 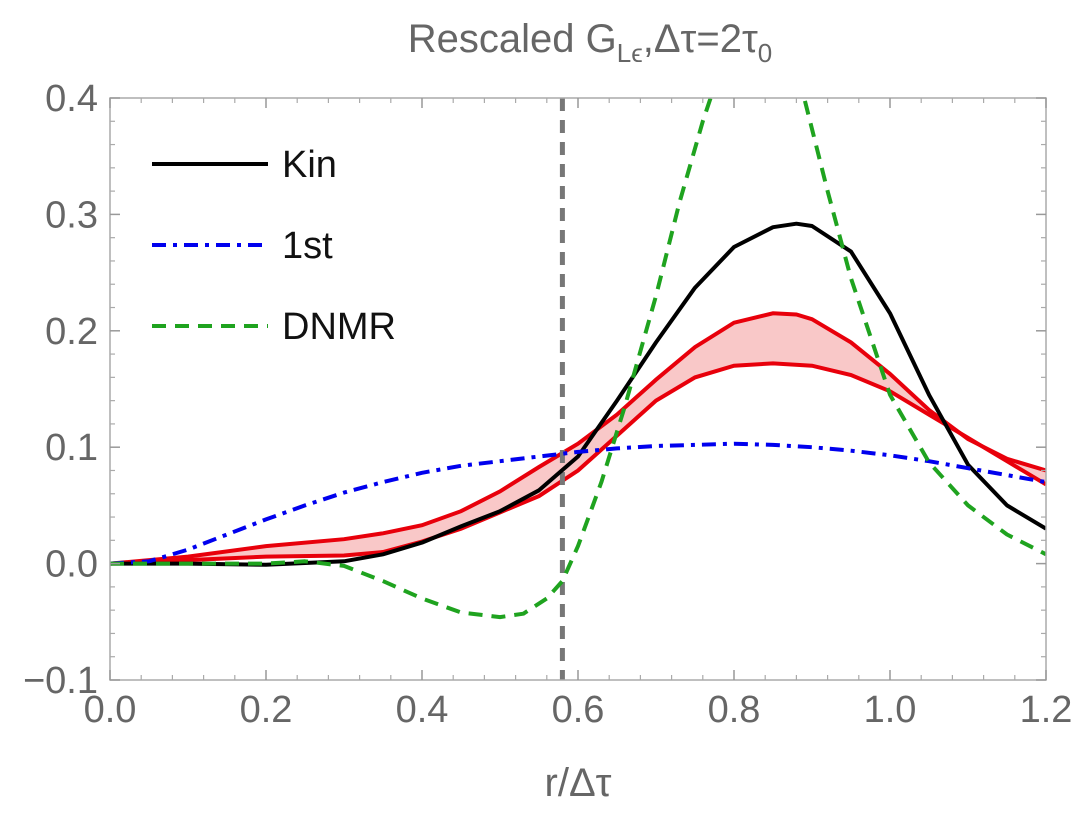 What do you see at coordinates (890, 710) in the screenshot?
I see `x-tick-label: 1.0` at bounding box center [890, 710].